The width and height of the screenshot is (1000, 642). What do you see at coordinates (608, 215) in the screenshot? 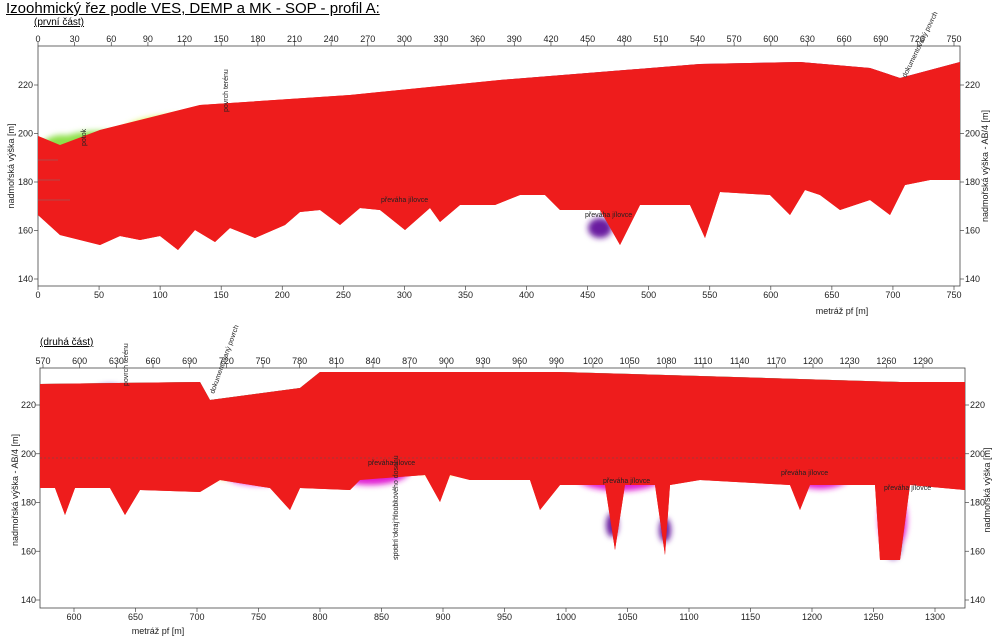
I see `panel1-ann-claystone-2: převáha jílovce` at bounding box center [608, 215].